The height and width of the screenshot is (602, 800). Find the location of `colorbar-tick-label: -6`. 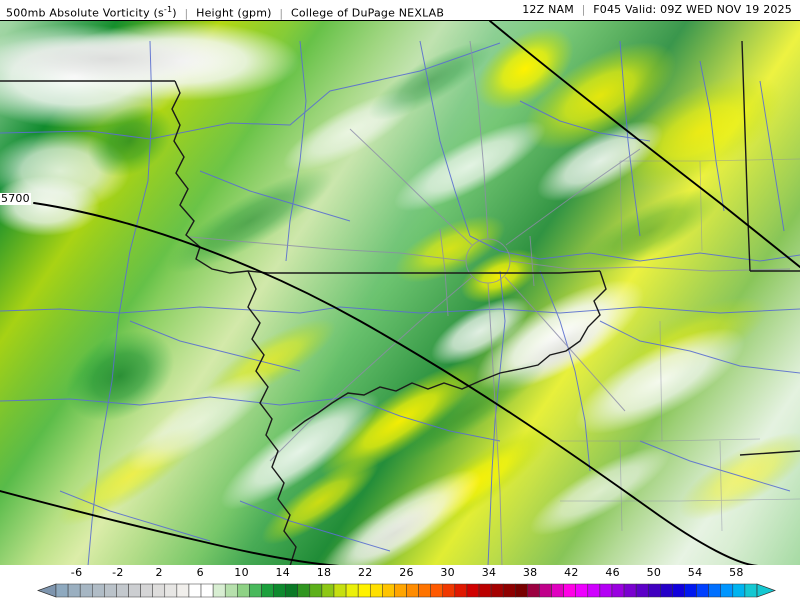

colorbar-tick-label: -6 is located at coordinates (76, 572).